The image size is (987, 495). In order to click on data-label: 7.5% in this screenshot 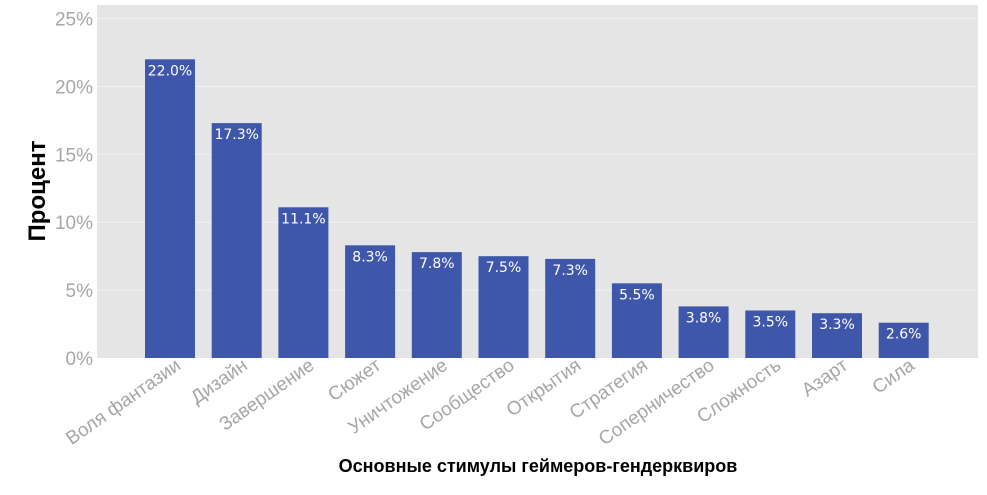, I will do `click(504, 268)`.